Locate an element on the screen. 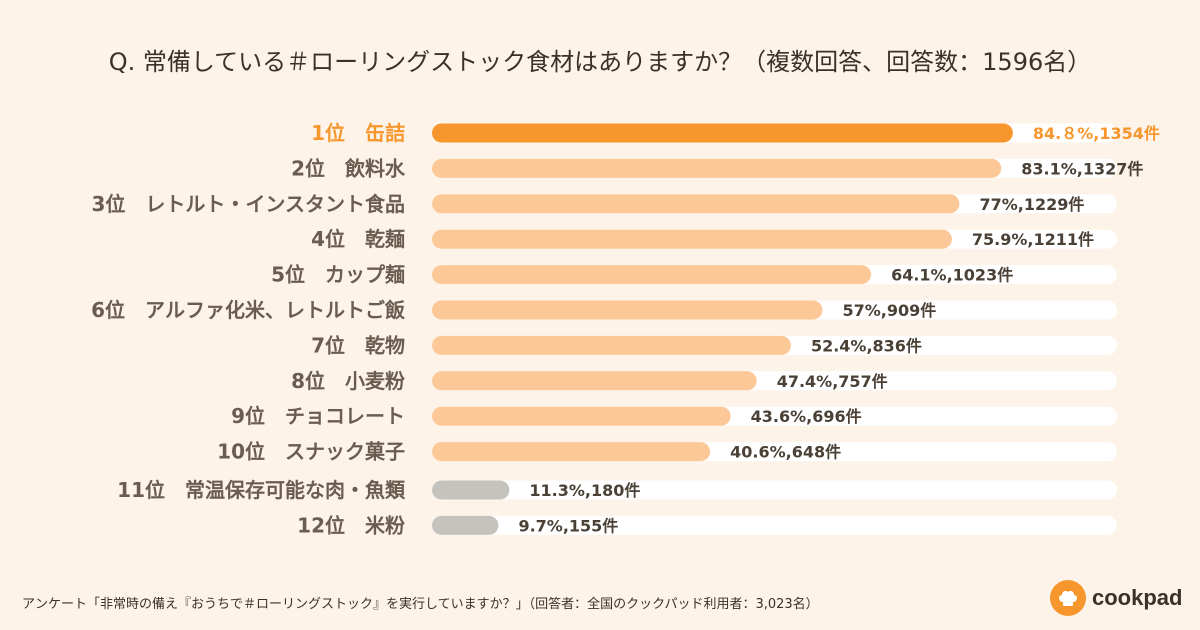 The image size is (1200, 630). value-label-9: 43.6%,696件 is located at coordinates (806, 416).